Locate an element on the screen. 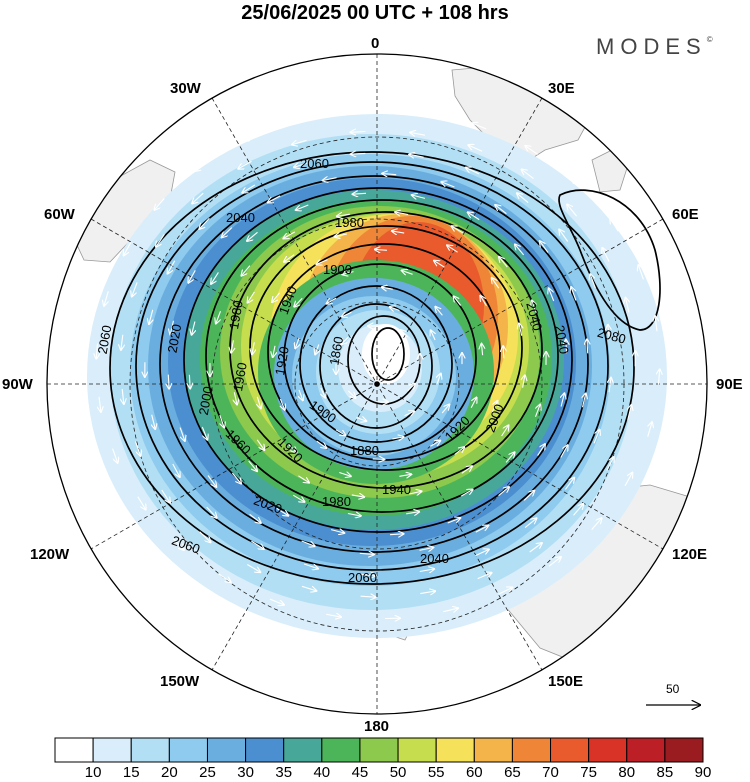  contour-label: 1960 is located at coordinates (240, 376).